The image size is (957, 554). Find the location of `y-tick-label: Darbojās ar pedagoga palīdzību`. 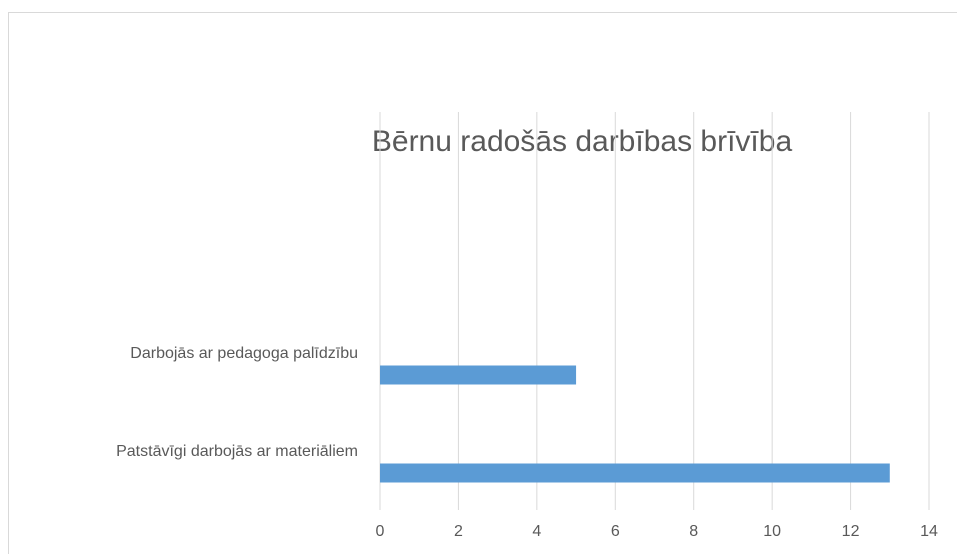

y-tick-label: Darbojās ar pedagoga palīdzību is located at coordinates (244, 353).